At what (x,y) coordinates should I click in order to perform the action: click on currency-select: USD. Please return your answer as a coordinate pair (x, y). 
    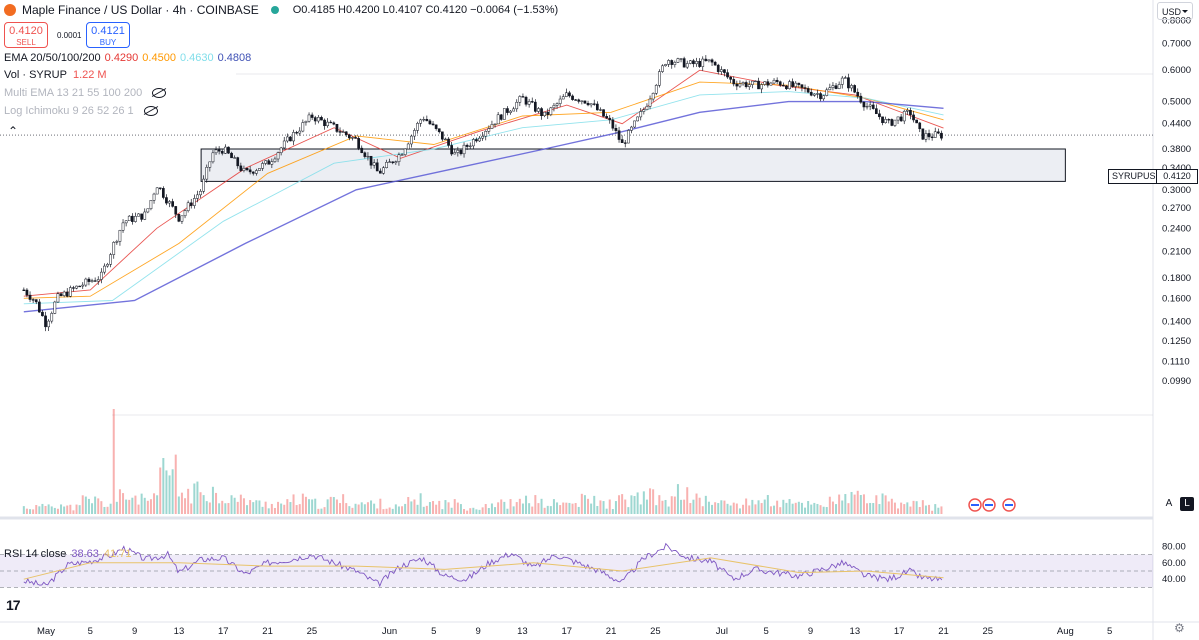
    Looking at the image, I should click on (1175, 11).